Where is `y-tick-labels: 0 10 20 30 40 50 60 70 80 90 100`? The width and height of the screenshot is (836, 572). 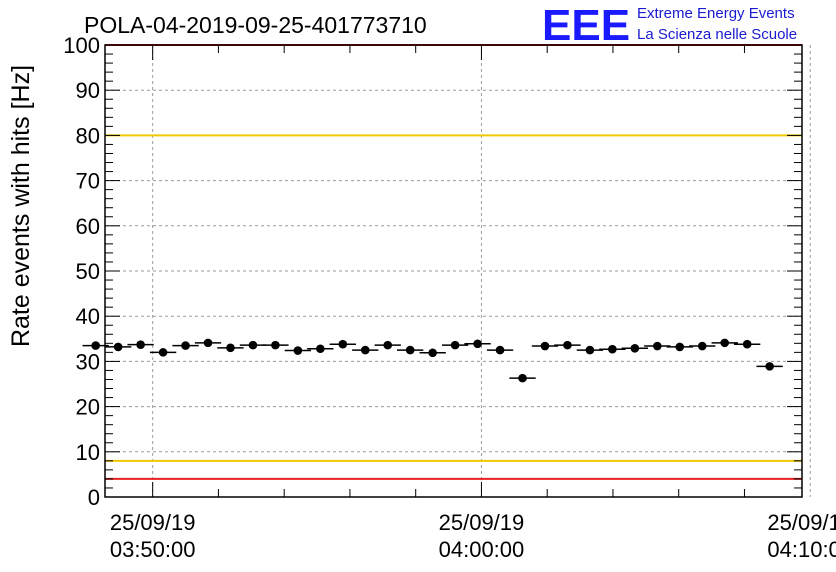 y-tick-labels: 0 10 20 30 40 50 60 70 80 90 100 is located at coordinates (81, 271).